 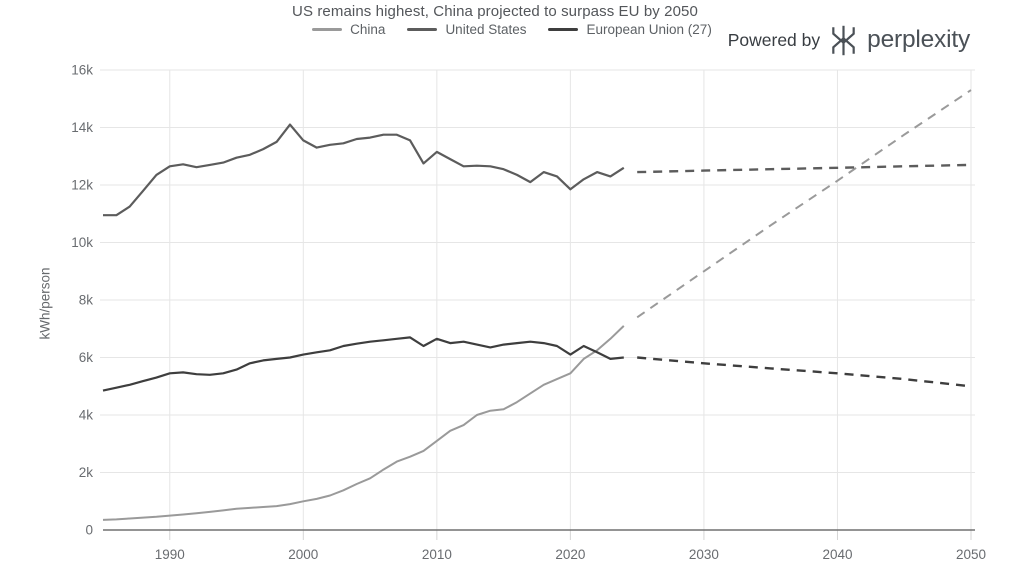 I want to click on legend-item-european-union: European Union (27), so click(x=630, y=29).